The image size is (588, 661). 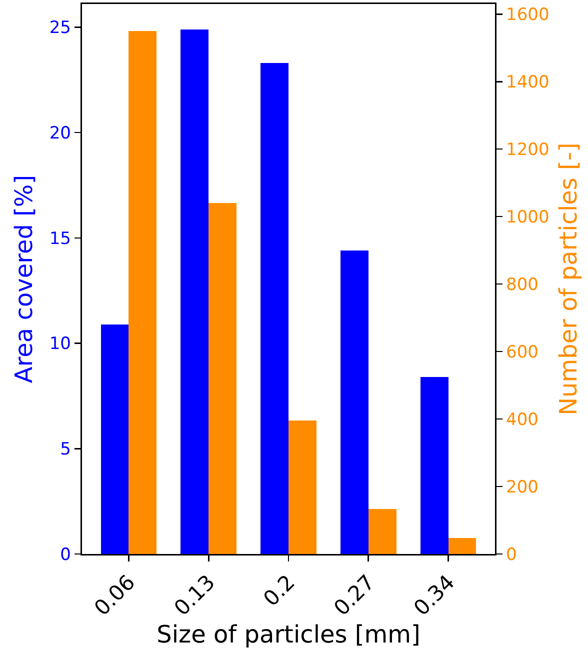 What do you see at coordinates (60, 28) in the screenshot?
I see `y-tick-label: 25` at bounding box center [60, 28].